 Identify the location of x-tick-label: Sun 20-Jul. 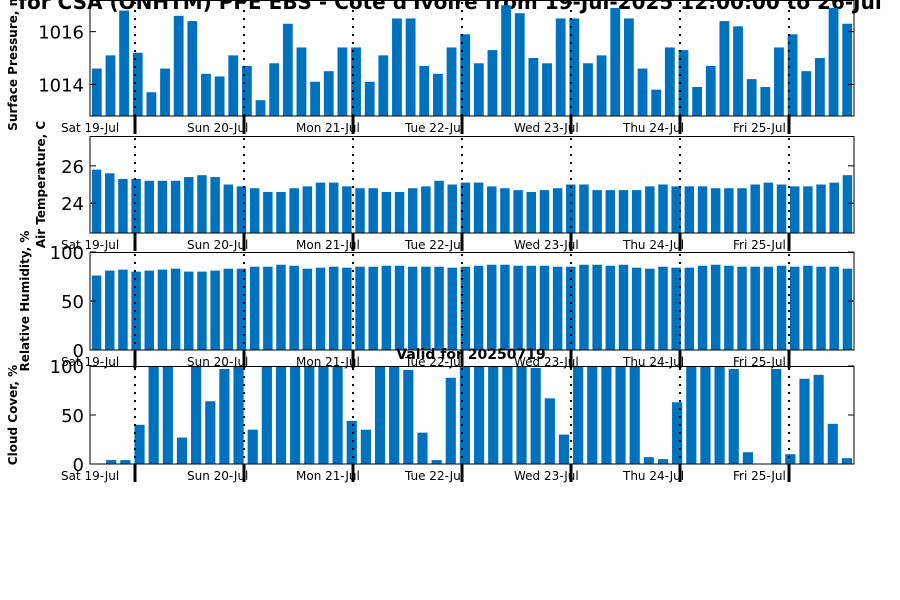
(217, 128).